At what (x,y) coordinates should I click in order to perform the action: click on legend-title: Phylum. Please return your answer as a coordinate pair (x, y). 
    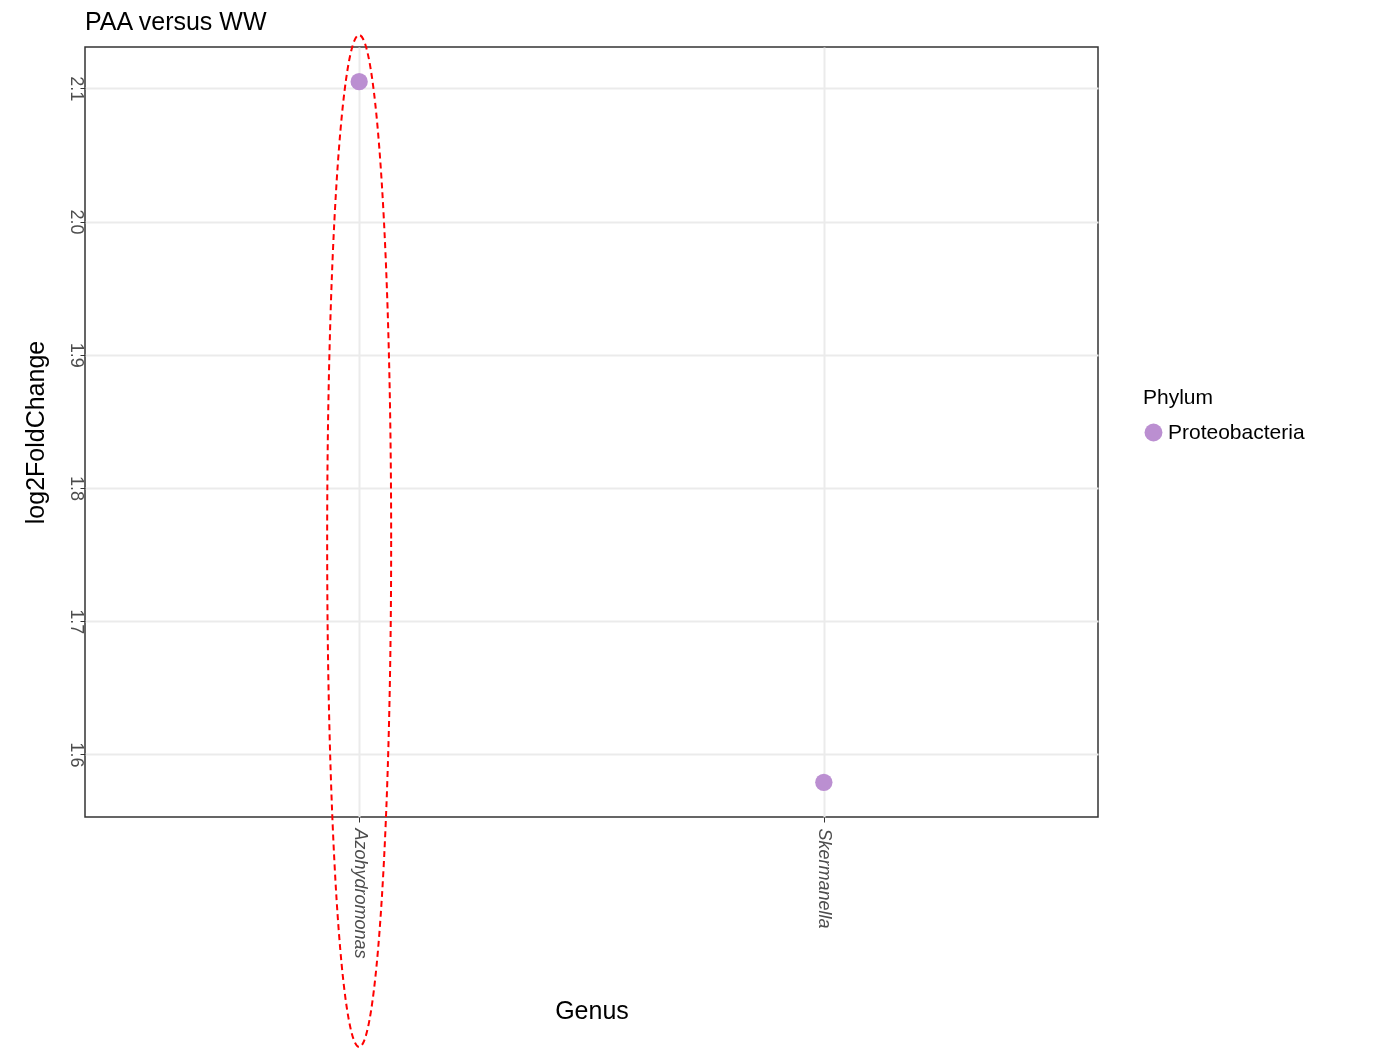
    Looking at the image, I should click on (1178, 396).